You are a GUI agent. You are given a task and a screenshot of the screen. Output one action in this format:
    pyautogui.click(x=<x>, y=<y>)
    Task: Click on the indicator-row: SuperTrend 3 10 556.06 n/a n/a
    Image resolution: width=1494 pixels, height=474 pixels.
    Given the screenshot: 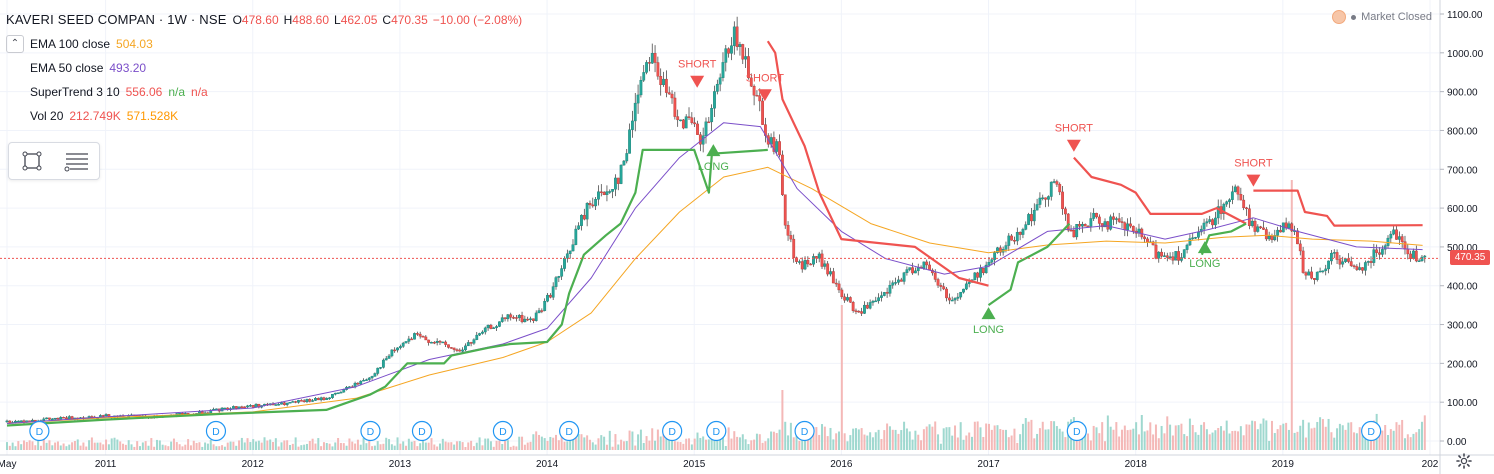 What is the action you would take?
    pyautogui.click(x=266, y=92)
    